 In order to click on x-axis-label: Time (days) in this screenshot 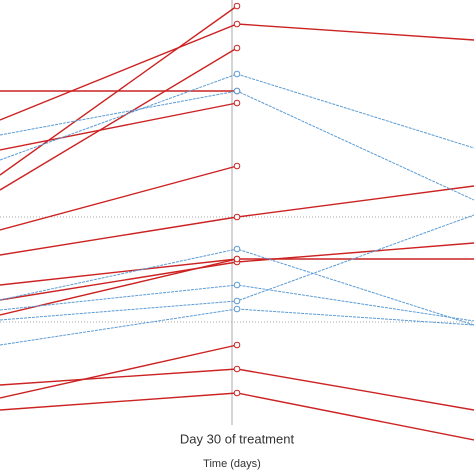, I will do `click(232, 464)`.